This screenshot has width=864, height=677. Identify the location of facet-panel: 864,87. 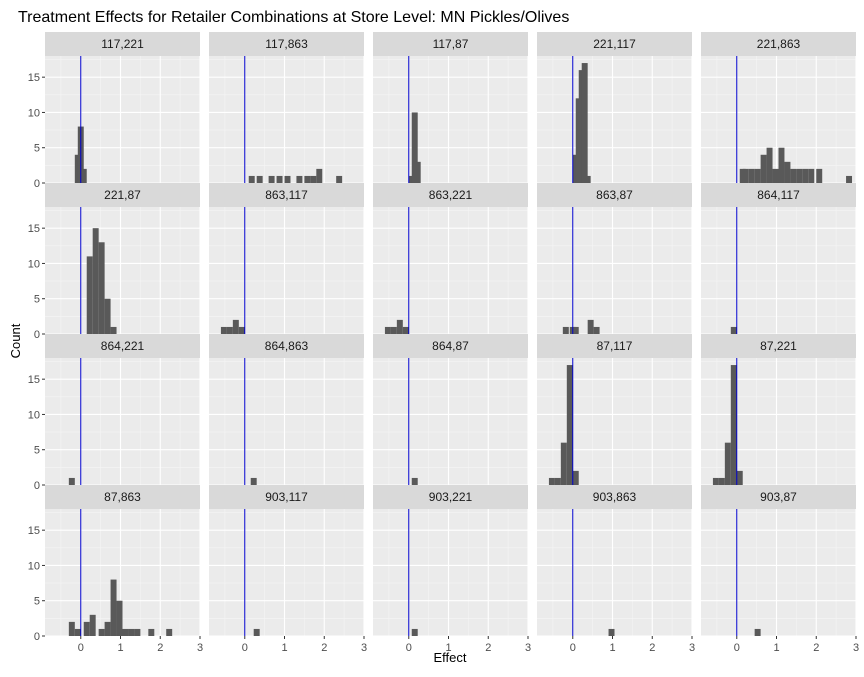
(451, 410).